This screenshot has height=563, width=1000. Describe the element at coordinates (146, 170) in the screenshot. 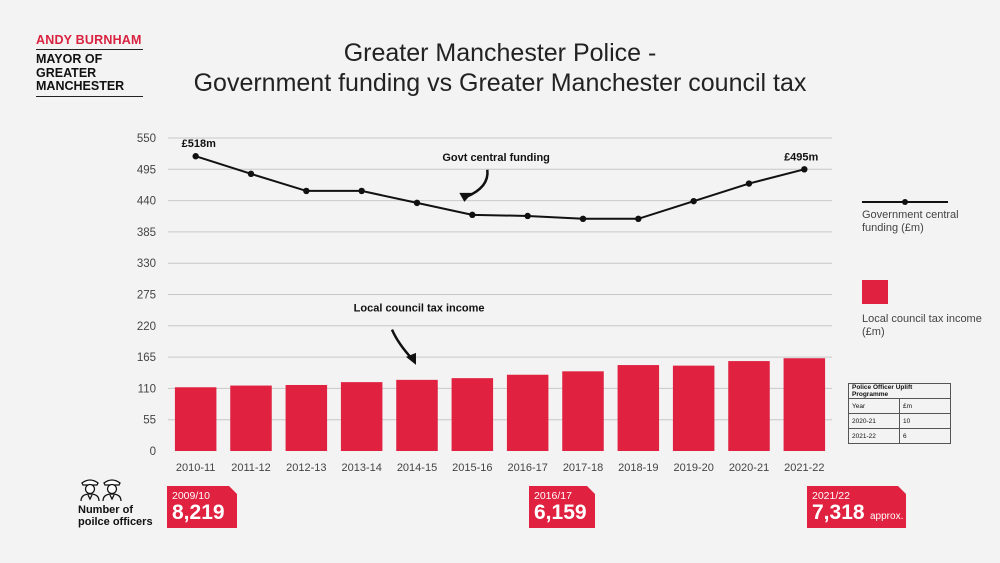

I see `y-tick-label: 495` at that location.